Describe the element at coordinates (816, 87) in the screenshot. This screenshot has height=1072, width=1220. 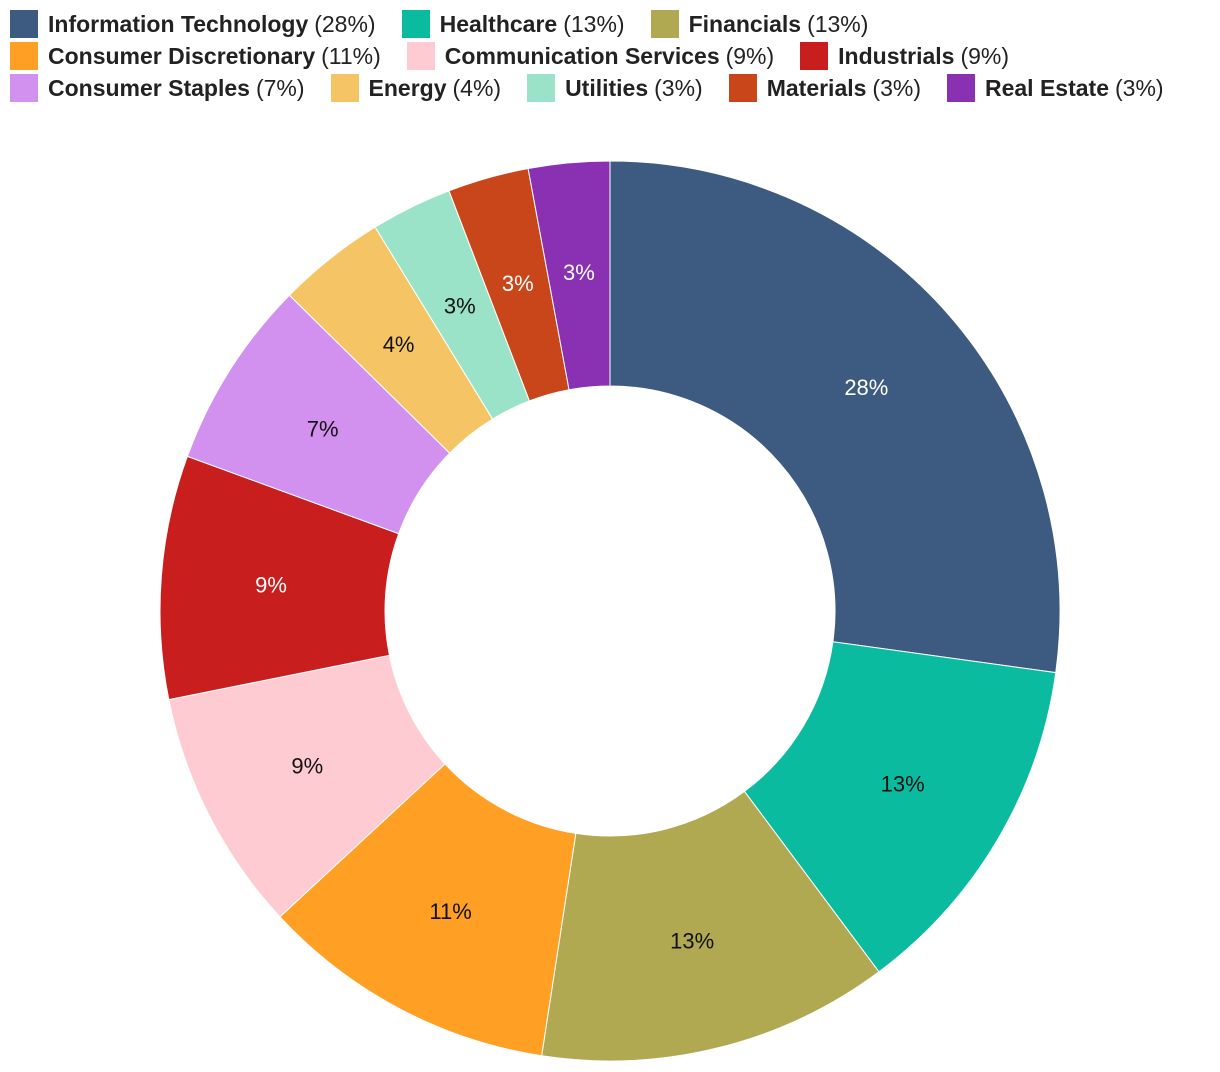
I see `legend-label: Materials` at that location.